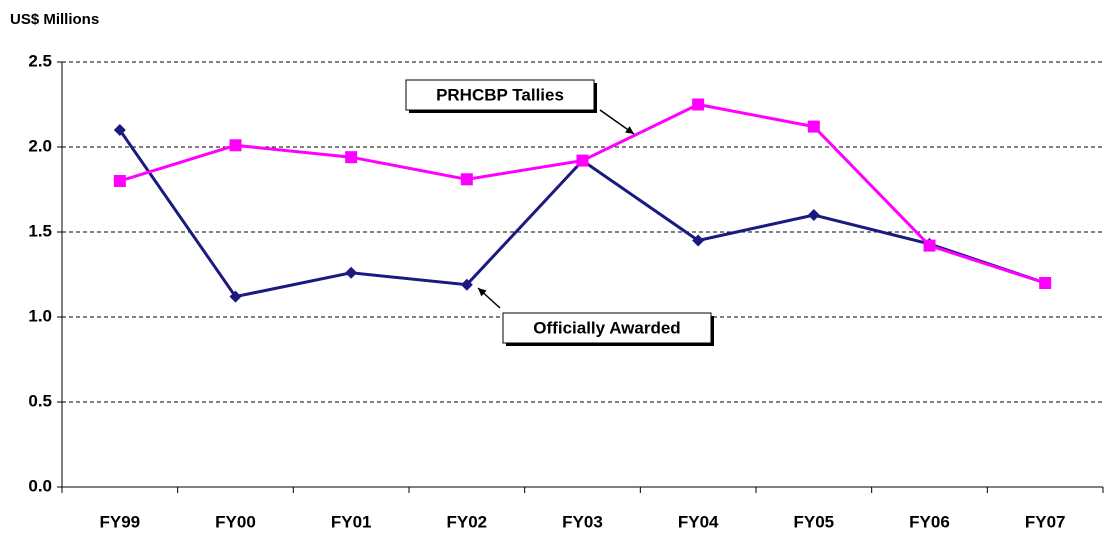 The image size is (1109, 534). I want to click on x-tick-label: FY04, so click(698, 521).